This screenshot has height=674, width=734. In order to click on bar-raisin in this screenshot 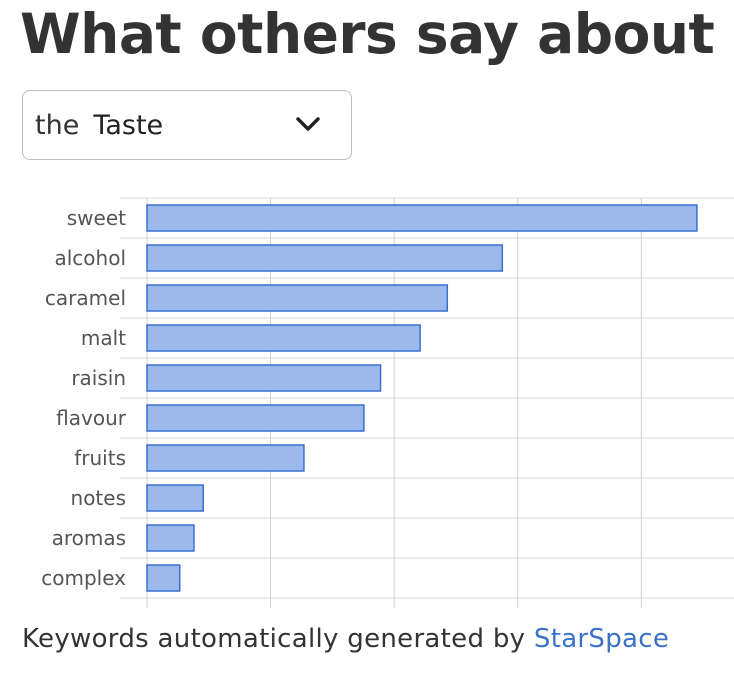, I will do `click(264, 378)`.